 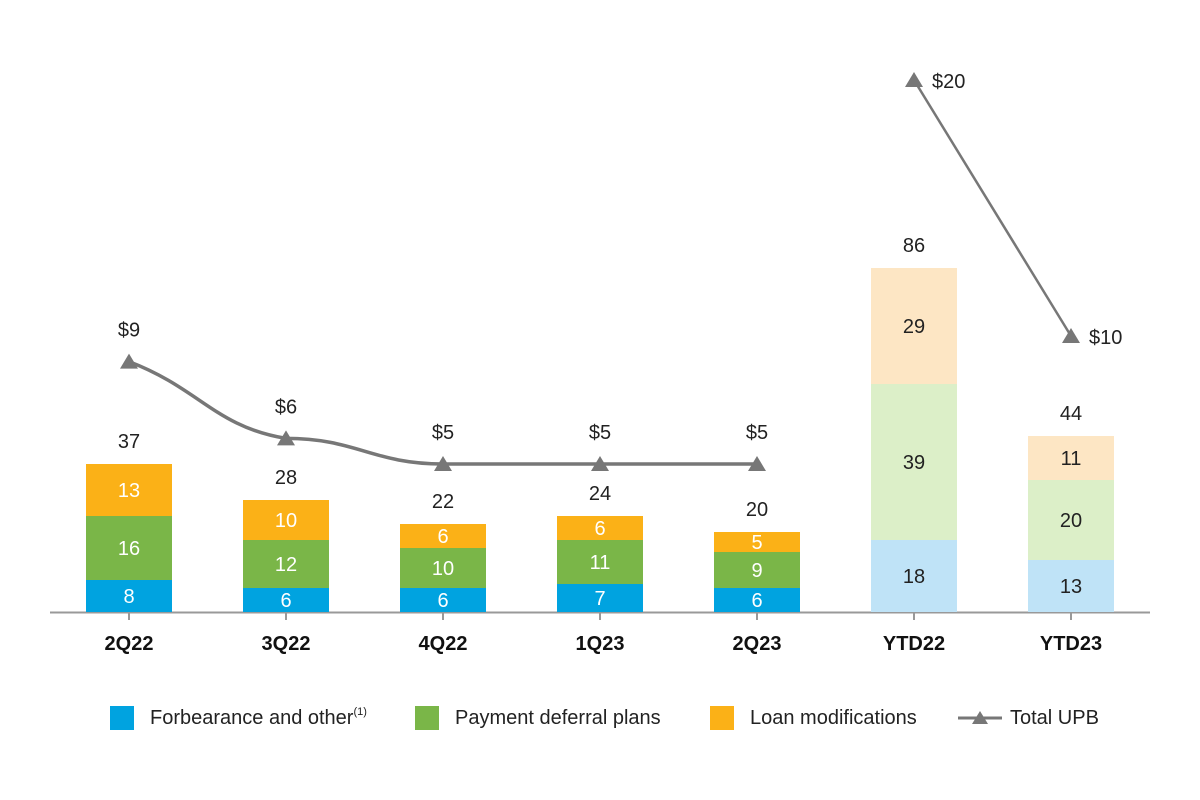 I want to click on bar-label-2Q22-0: 8, so click(x=128, y=597).